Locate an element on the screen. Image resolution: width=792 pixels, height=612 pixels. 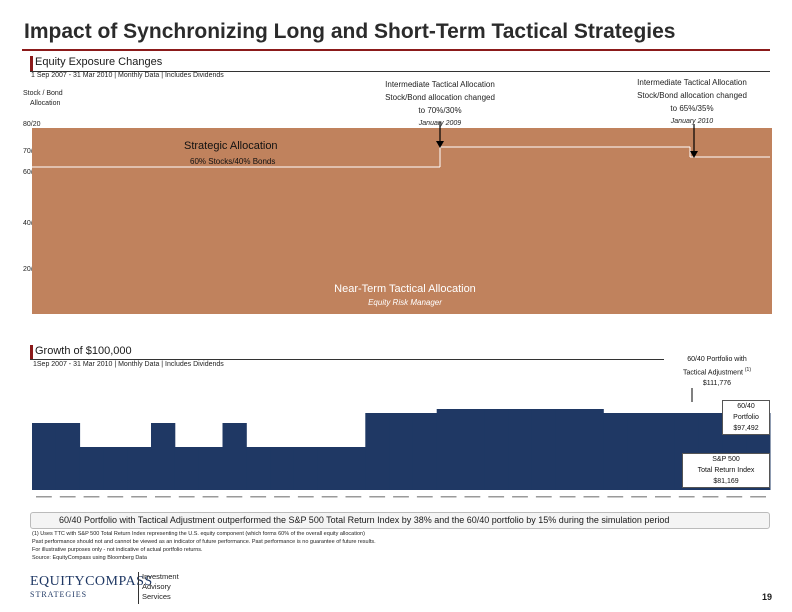
arrow-head-jan-2010 is located at coordinates (694, 154).